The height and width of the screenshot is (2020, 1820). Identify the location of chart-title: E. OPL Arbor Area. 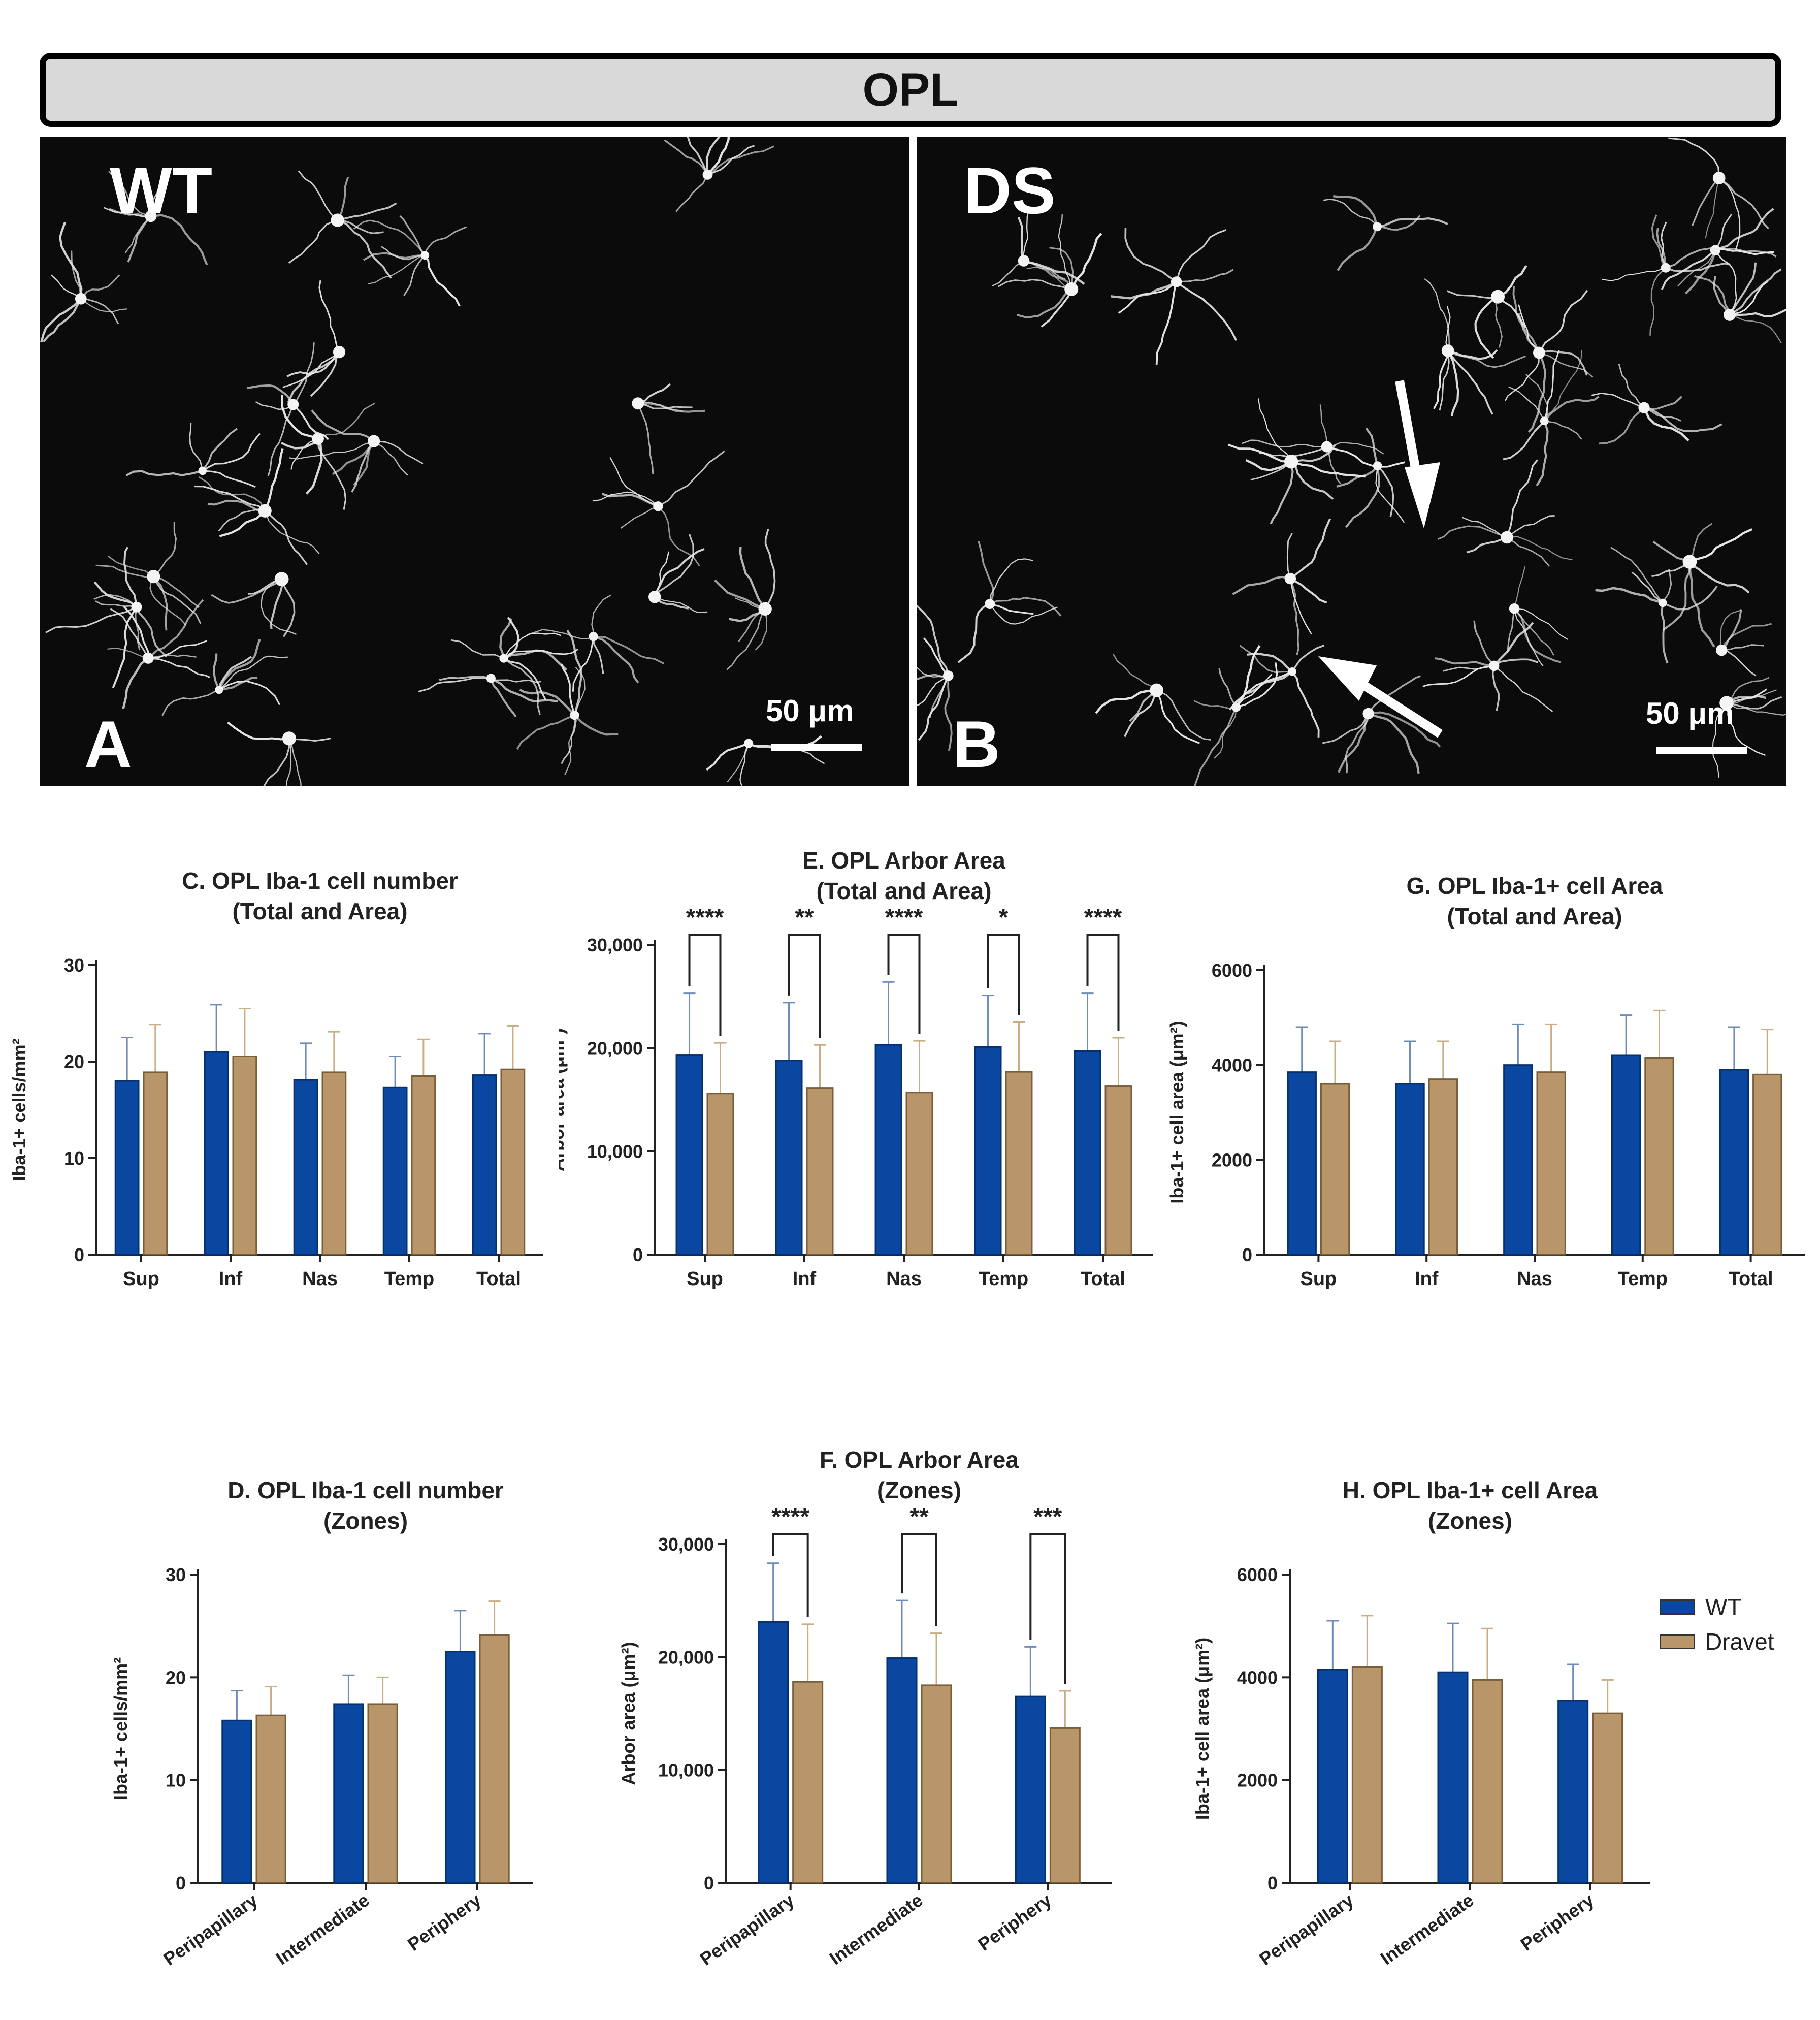
(903, 860).